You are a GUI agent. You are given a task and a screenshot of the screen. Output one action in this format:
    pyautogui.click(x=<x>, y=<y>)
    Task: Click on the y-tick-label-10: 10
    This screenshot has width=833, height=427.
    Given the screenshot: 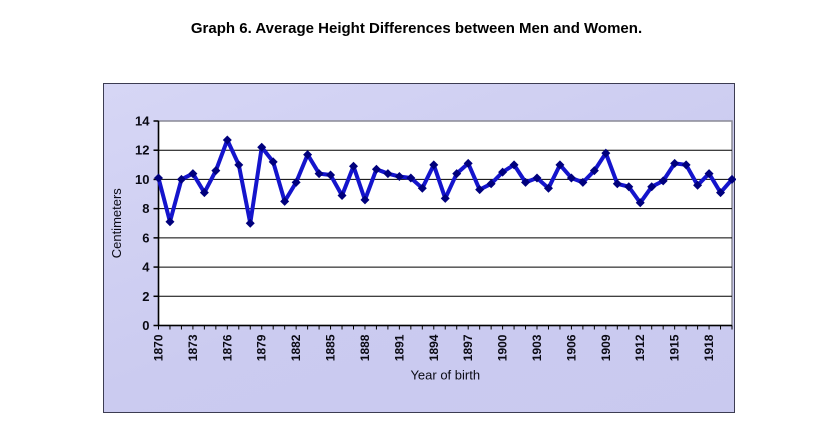 What is the action you would take?
    pyautogui.click(x=142, y=179)
    